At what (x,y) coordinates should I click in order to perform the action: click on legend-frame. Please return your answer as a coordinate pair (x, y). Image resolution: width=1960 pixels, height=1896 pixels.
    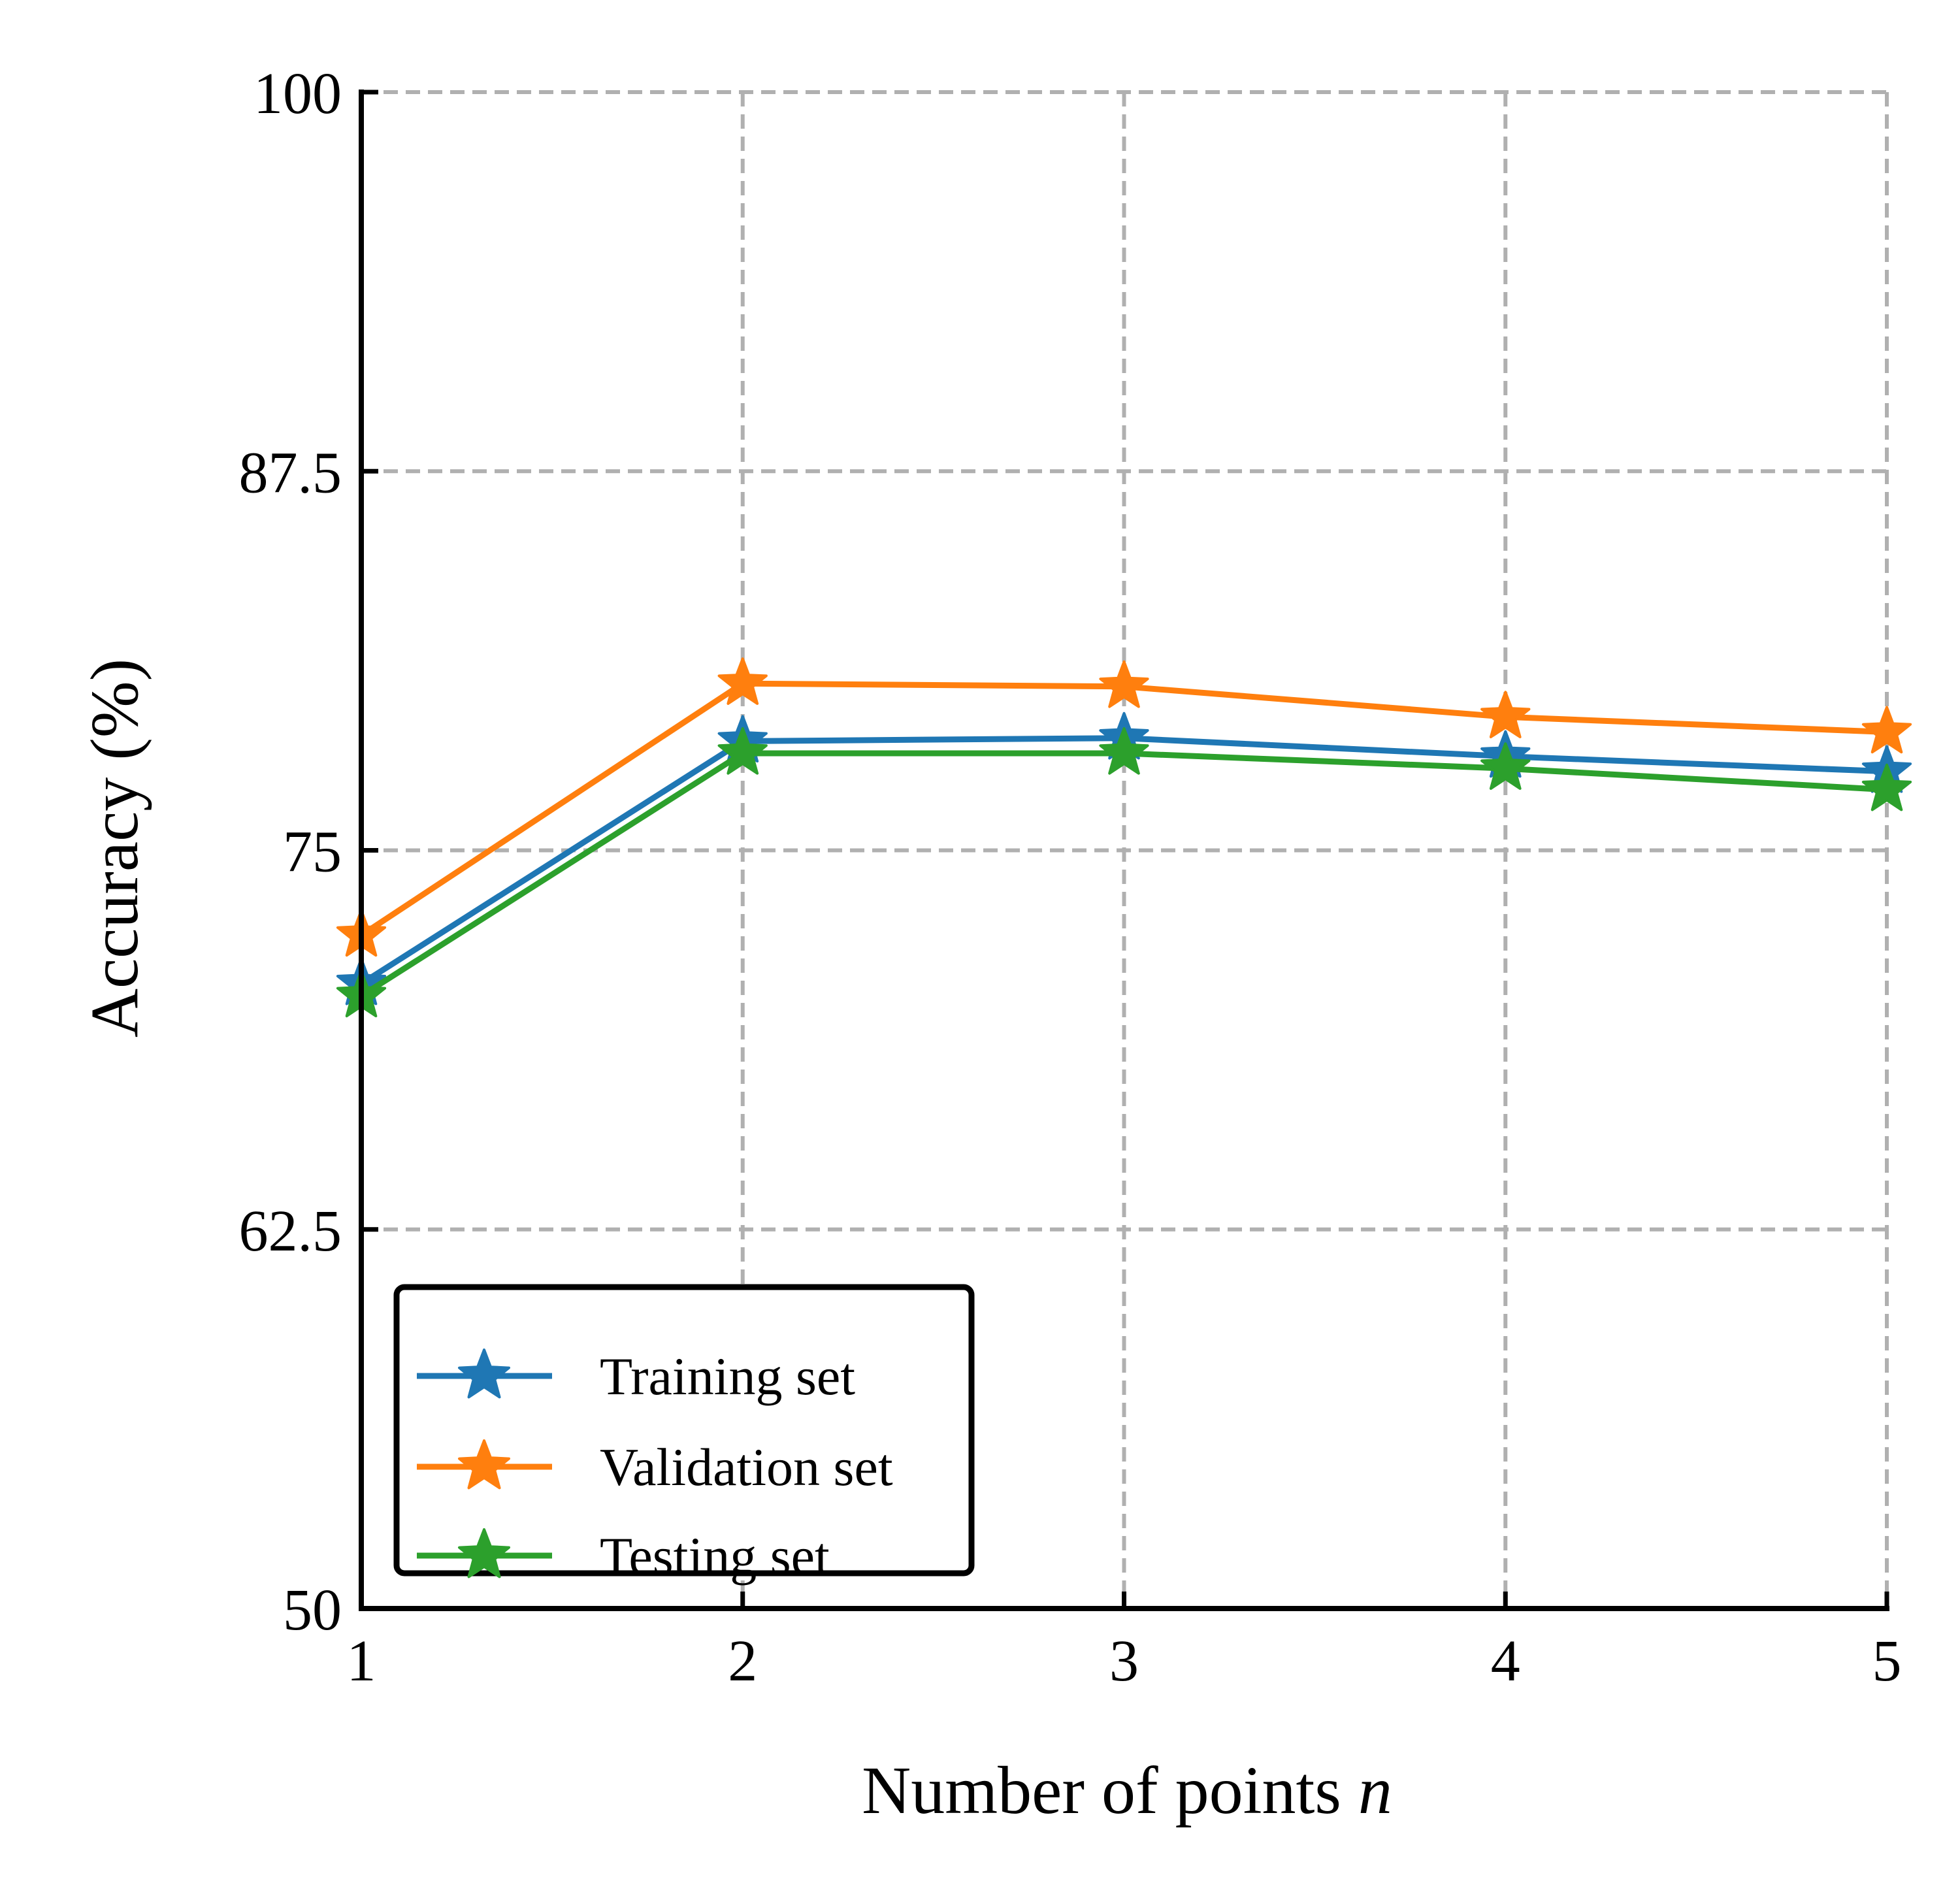
    Looking at the image, I should click on (684, 1430).